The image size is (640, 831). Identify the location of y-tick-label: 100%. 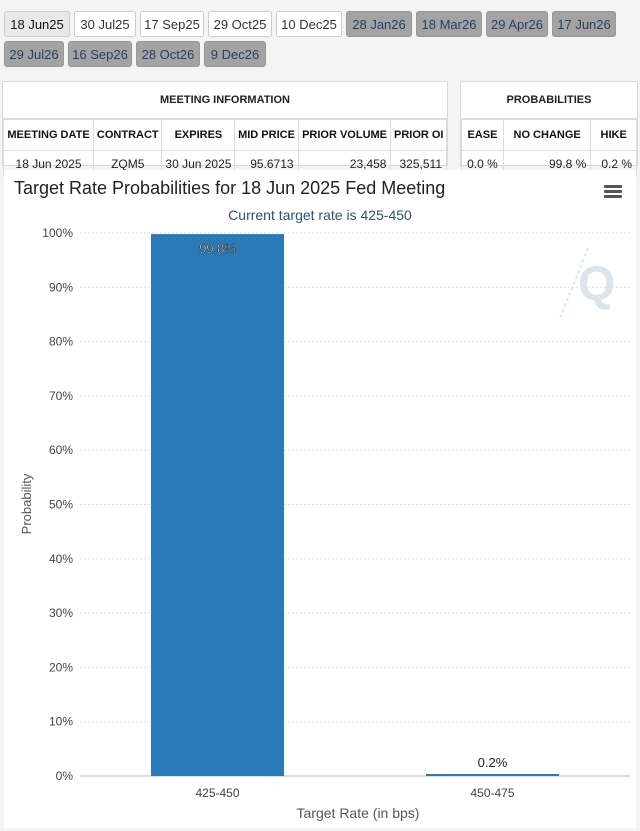
(57, 233).